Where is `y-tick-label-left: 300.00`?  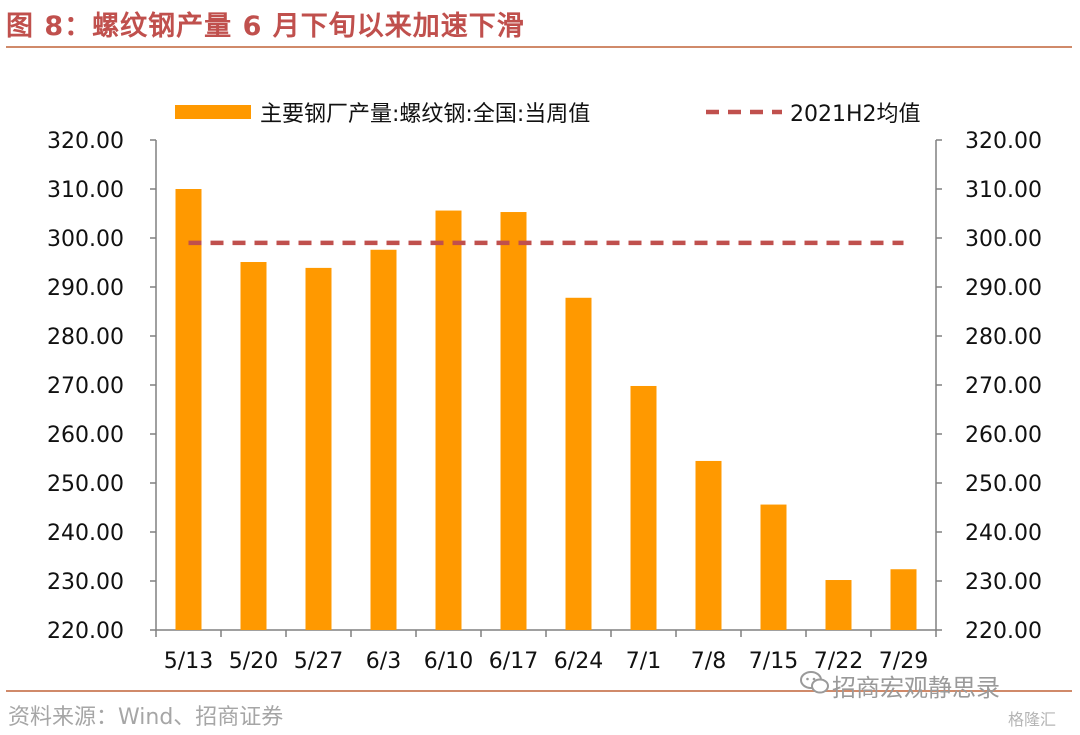
y-tick-label-left: 300.00 is located at coordinates (85, 239).